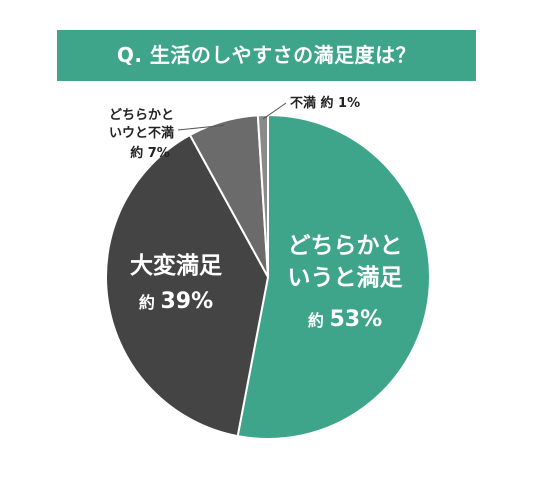  What do you see at coordinates (345, 278) in the screenshot?
I see `slice-label: いうと満足` at bounding box center [345, 278].